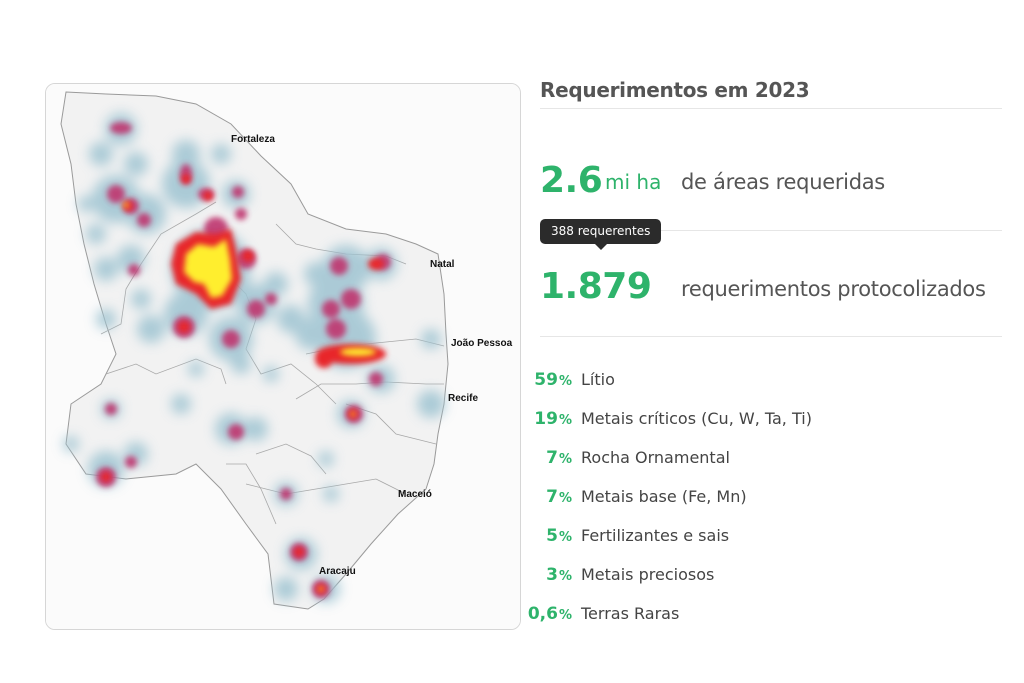 This screenshot has height=683, width=1024. I want to click on city-label-natal: Natal, so click(442, 264).